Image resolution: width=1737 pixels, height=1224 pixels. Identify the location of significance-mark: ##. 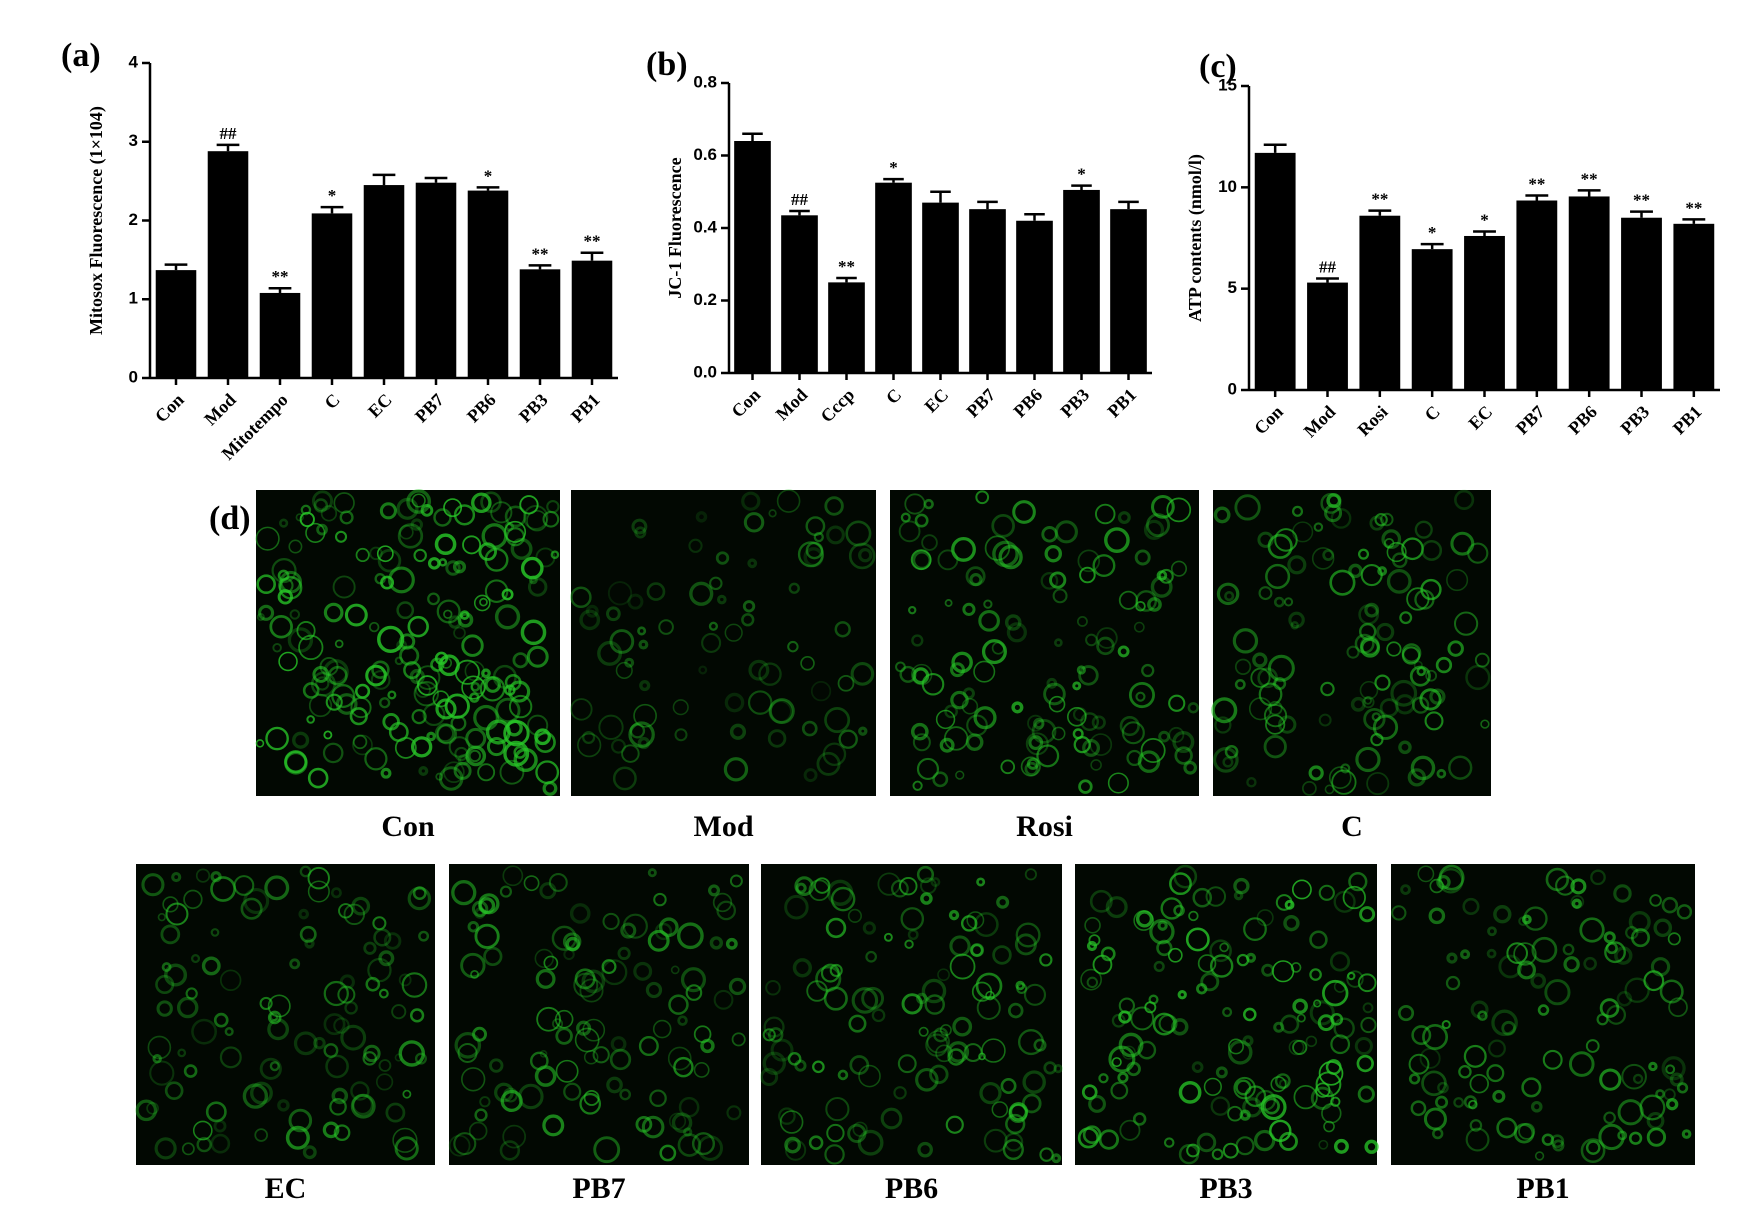
(229, 133).